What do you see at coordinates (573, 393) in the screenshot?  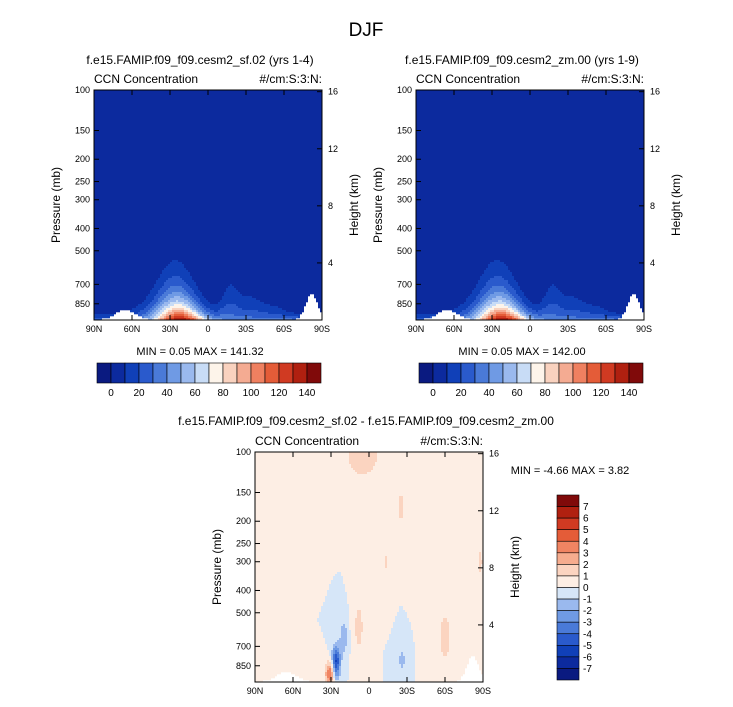 I see `colorbar-label: 100` at bounding box center [573, 393].